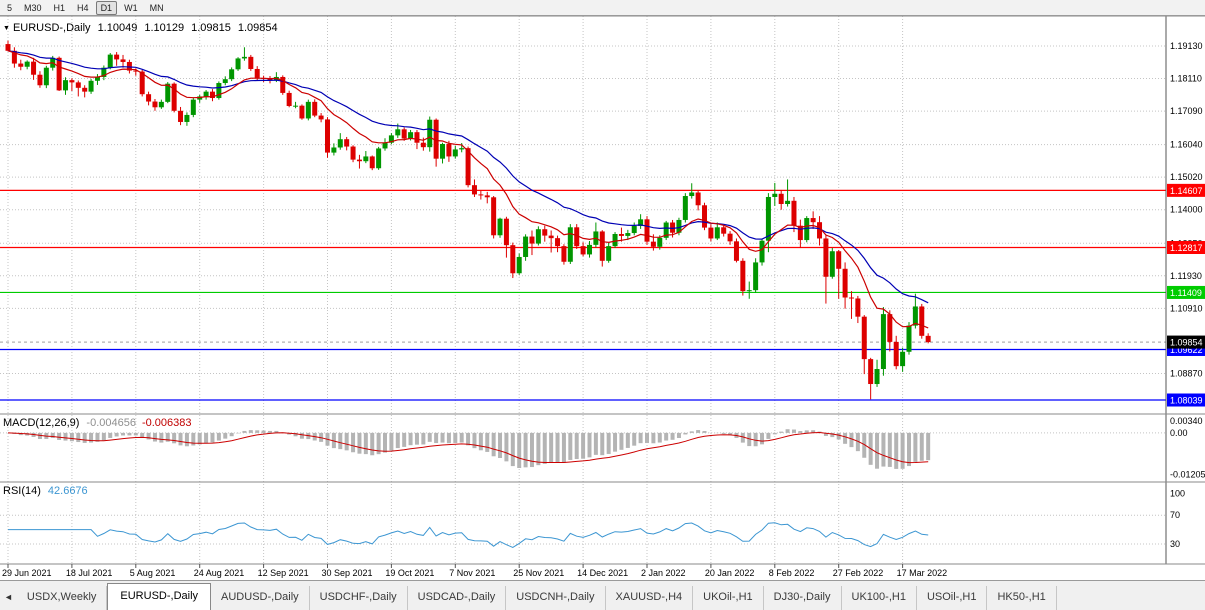 The image size is (1205, 610). What do you see at coordinates (41, 423) in the screenshot?
I see `macd-name: MACD(12,26,9)` at bounding box center [41, 423].